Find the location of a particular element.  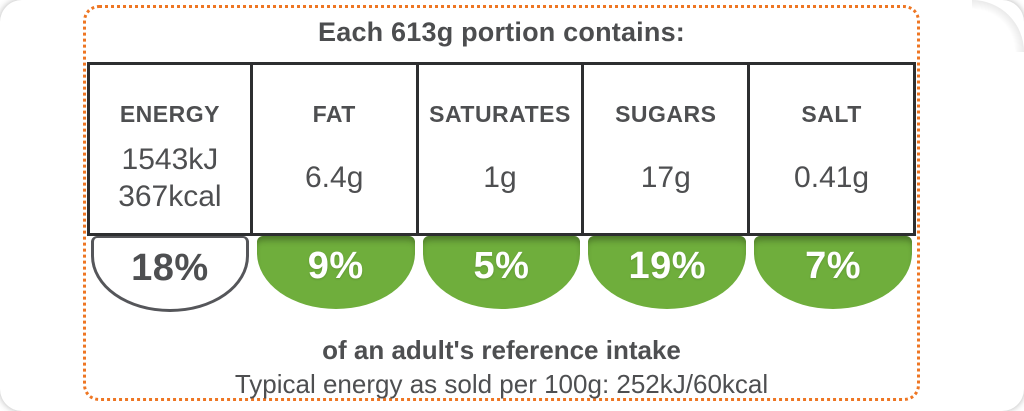

percent-bubble-salt: 7% is located at coordinates (833, 272).